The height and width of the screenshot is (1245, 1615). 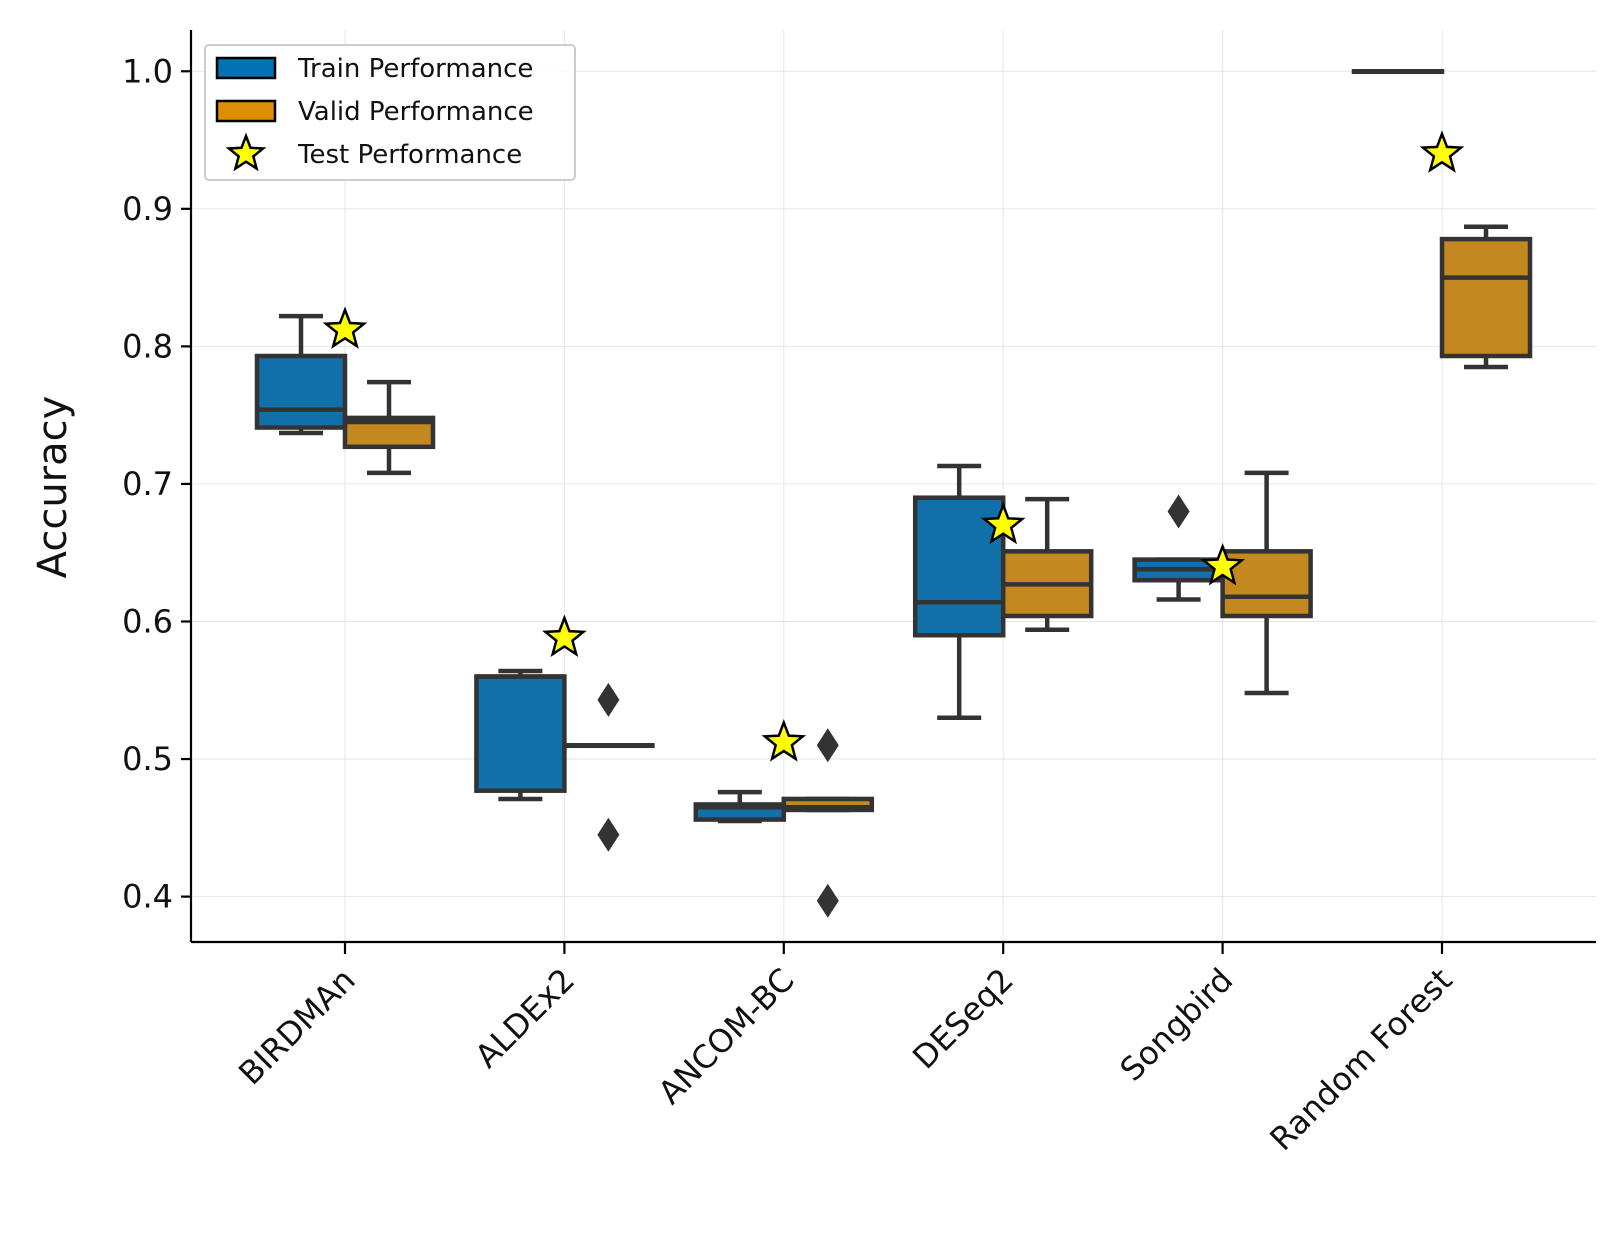 What do you see at coordinates (147, 759) in the screenshot?
I see `y-tick-label: 0.5` at bounding box center [147, 759].